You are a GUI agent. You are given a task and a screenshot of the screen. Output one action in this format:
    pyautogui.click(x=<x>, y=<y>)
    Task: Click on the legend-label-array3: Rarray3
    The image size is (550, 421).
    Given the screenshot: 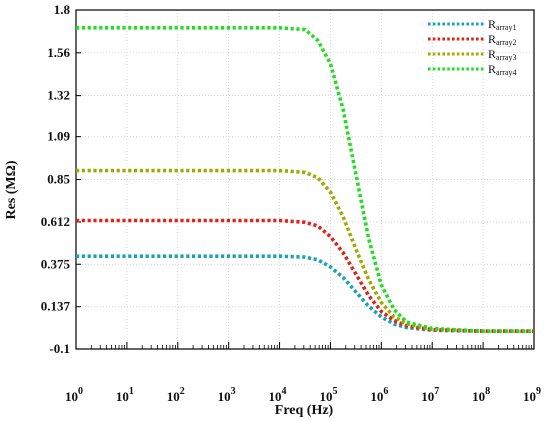 What is the action you would take?
    pyautogui.click(x=502, y=54)
    